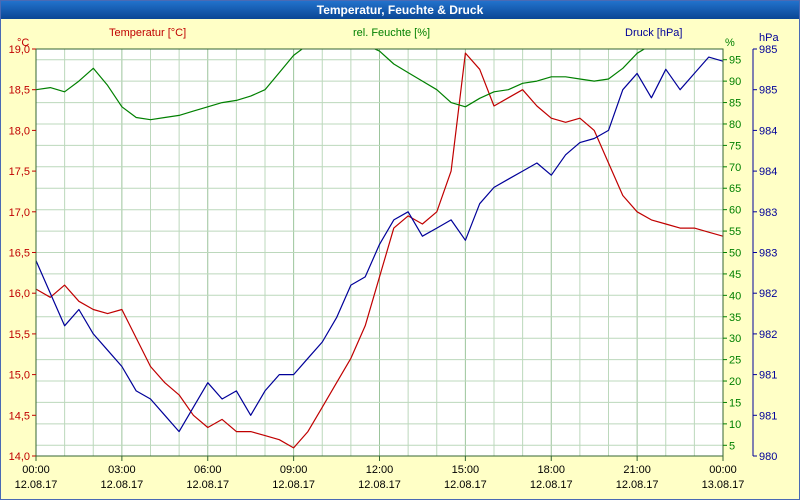 This screenshot has width=800, height=500. What do you see at coordinates (551, 470) in the screenshot?
I see `x-axis-time-label: 18:00` at bounding box center [551, 470].